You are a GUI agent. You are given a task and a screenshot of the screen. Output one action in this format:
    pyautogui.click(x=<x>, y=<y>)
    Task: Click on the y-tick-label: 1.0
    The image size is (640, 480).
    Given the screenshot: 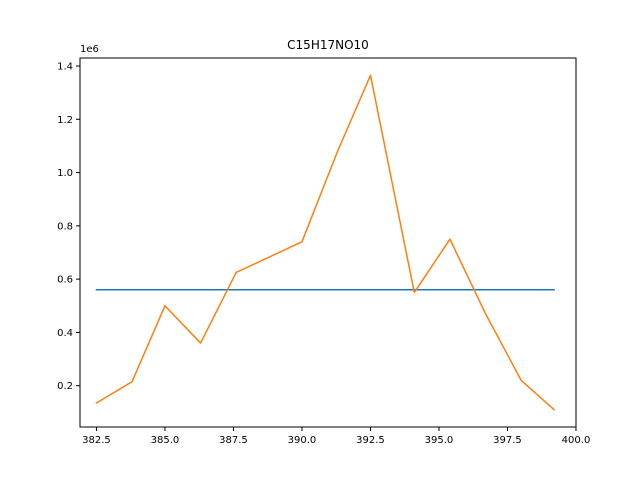 What is the action you would take?
    pyautogui.click(x=65, y=173)
    